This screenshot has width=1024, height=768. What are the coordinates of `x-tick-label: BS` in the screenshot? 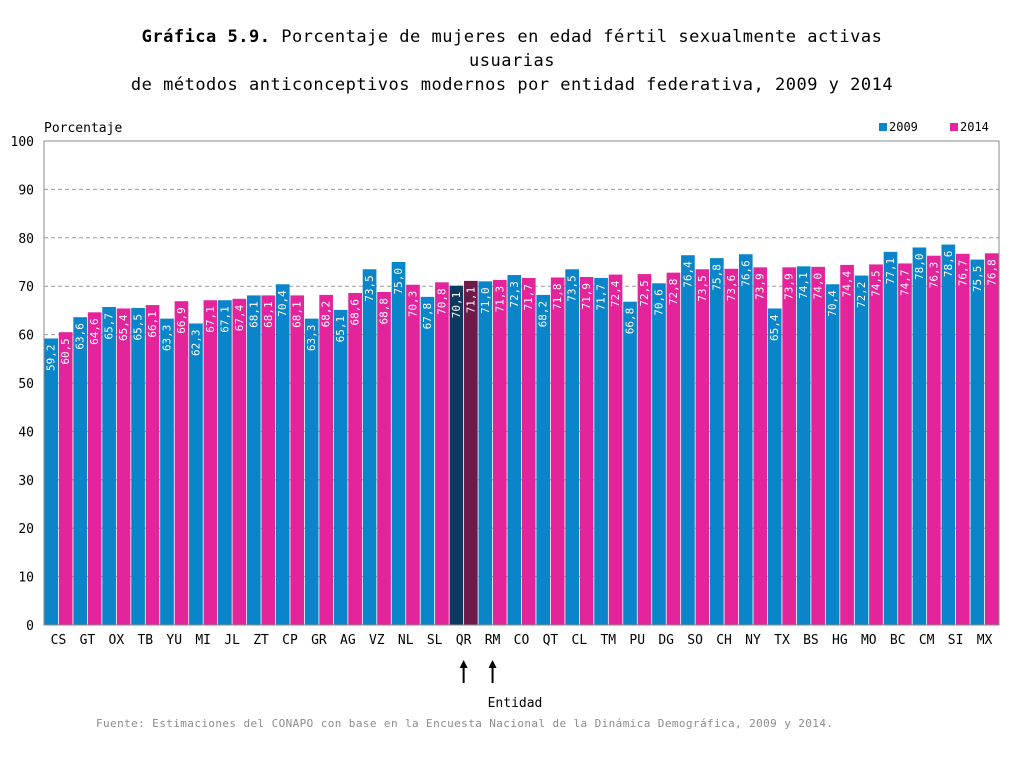 It's located at (811, 640).